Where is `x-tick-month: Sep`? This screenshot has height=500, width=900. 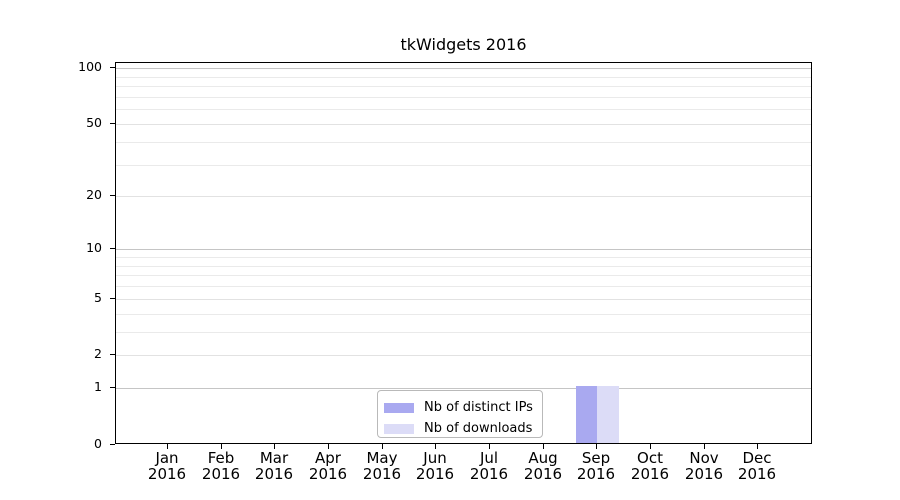
x-tick-month: Sep is located at coordinates (596, 458).